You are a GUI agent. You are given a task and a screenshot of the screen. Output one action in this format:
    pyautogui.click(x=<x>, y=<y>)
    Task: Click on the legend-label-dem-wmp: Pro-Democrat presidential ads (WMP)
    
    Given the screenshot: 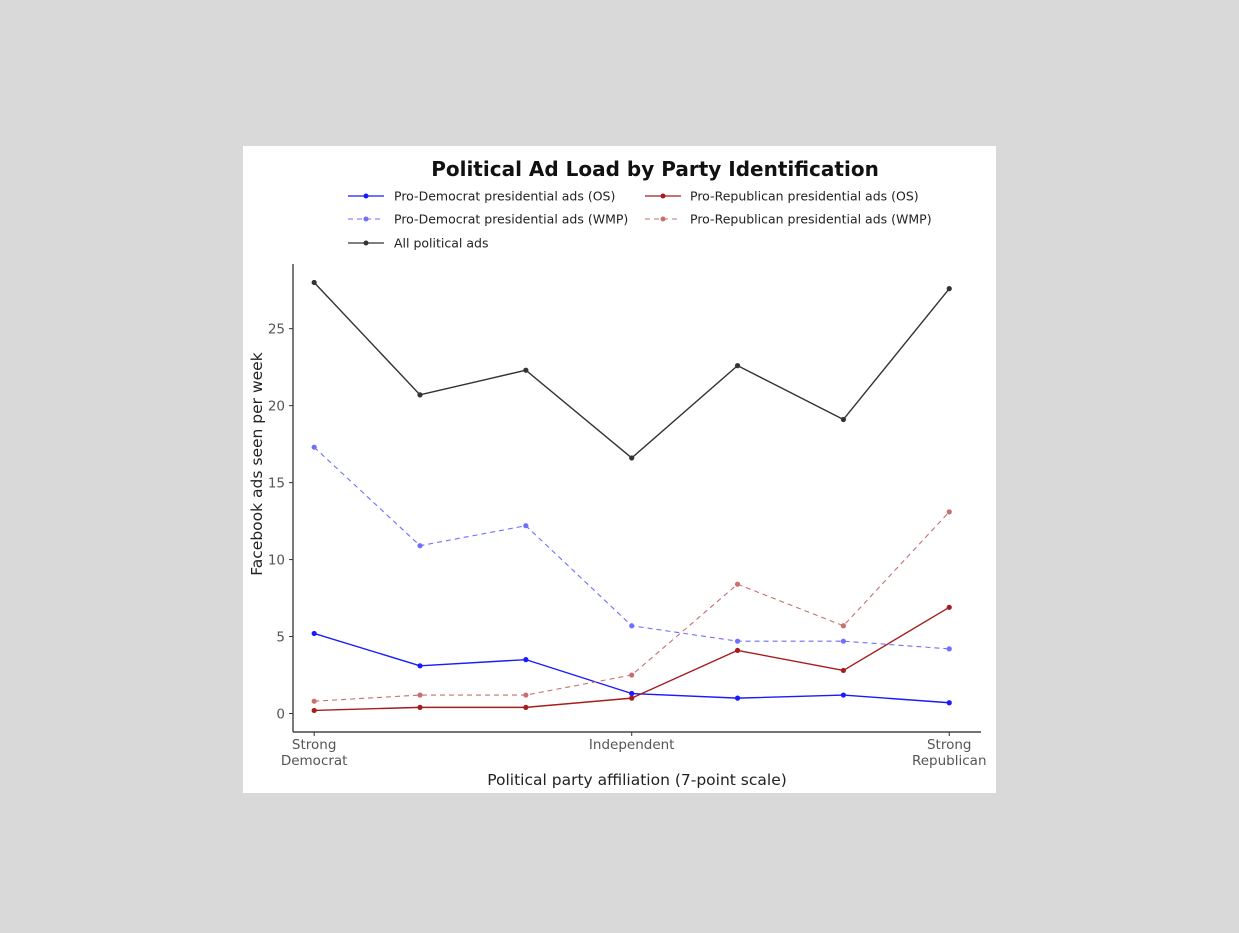 What is the action you would take?
    pyautogui.click(x=511, y=219)
    